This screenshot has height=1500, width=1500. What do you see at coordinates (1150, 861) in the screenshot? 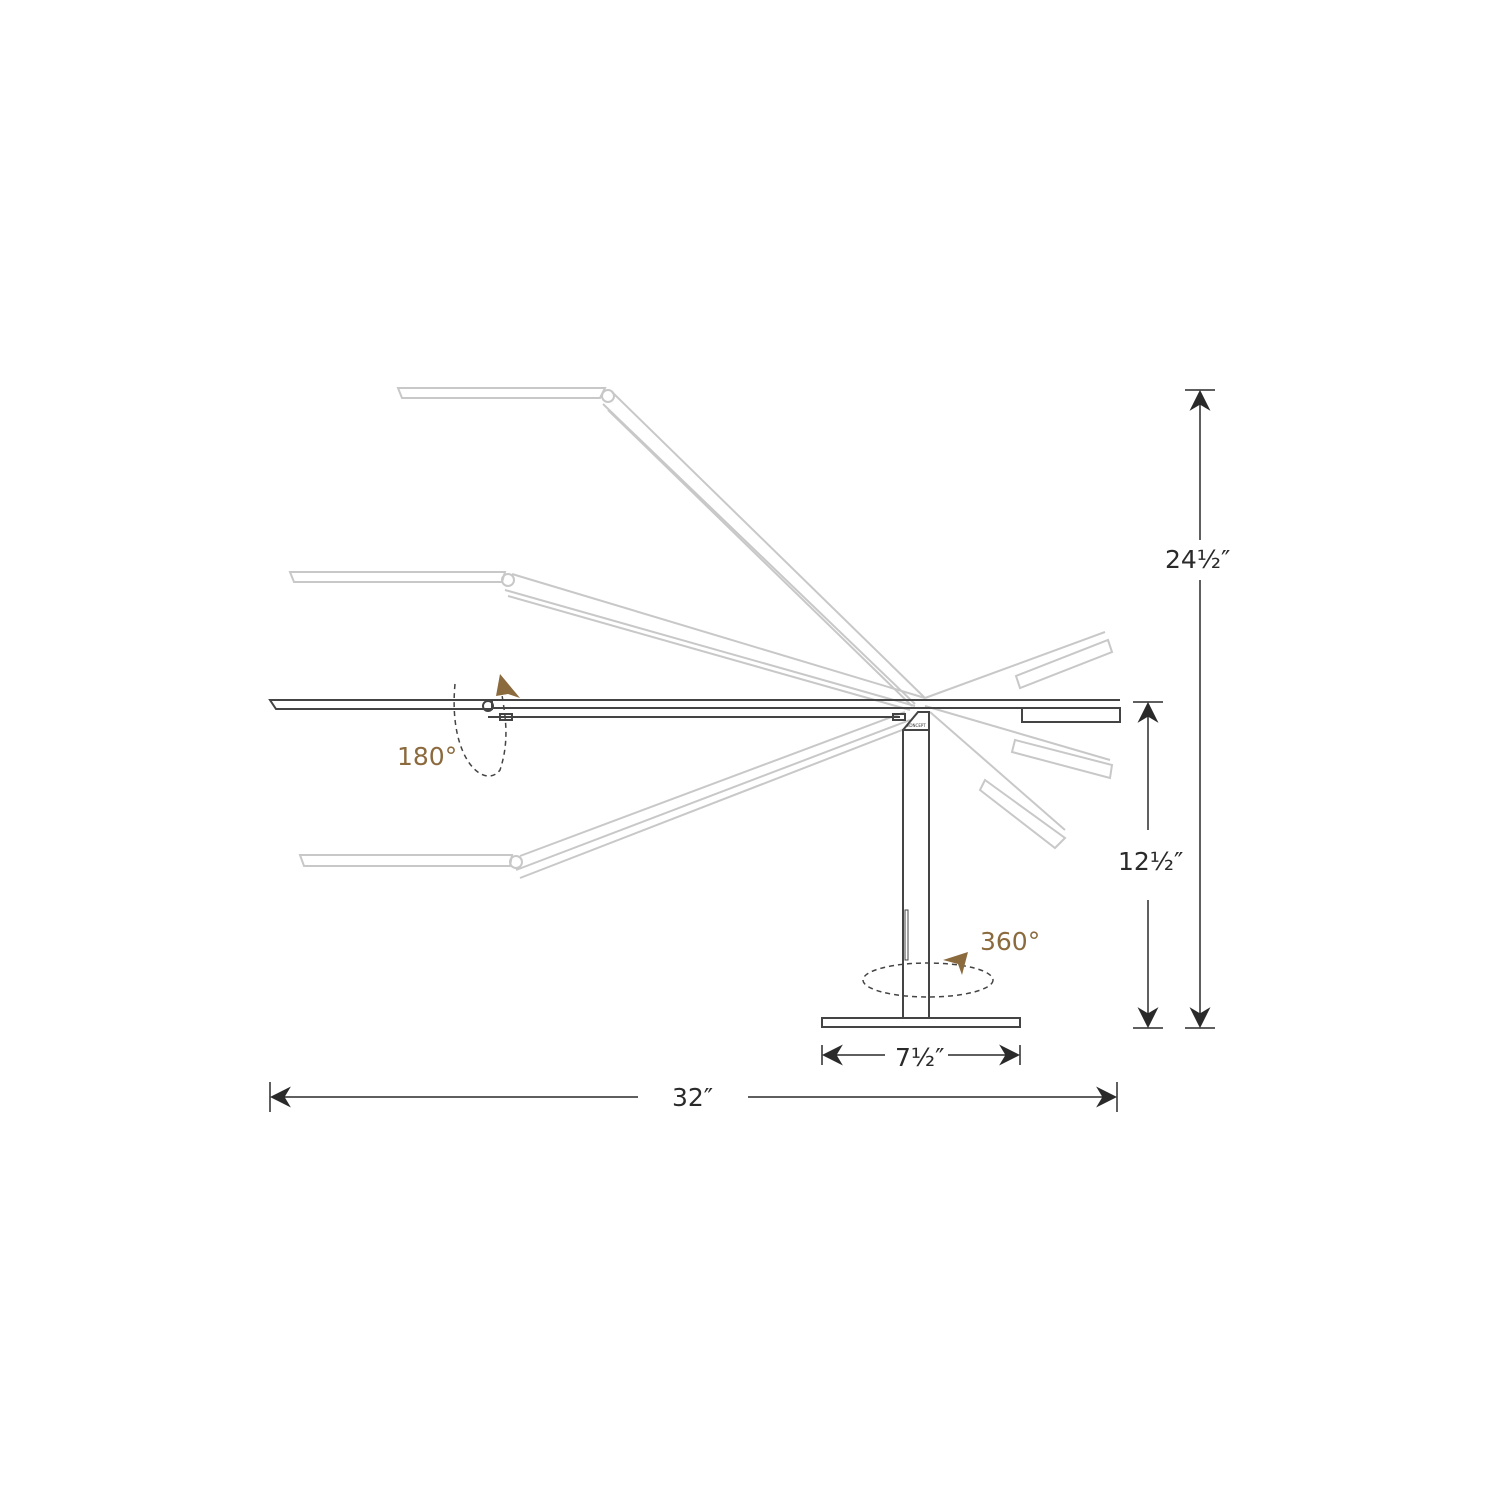
I see `stem-height-label: 12½″` at bounding box center [1150, 861].